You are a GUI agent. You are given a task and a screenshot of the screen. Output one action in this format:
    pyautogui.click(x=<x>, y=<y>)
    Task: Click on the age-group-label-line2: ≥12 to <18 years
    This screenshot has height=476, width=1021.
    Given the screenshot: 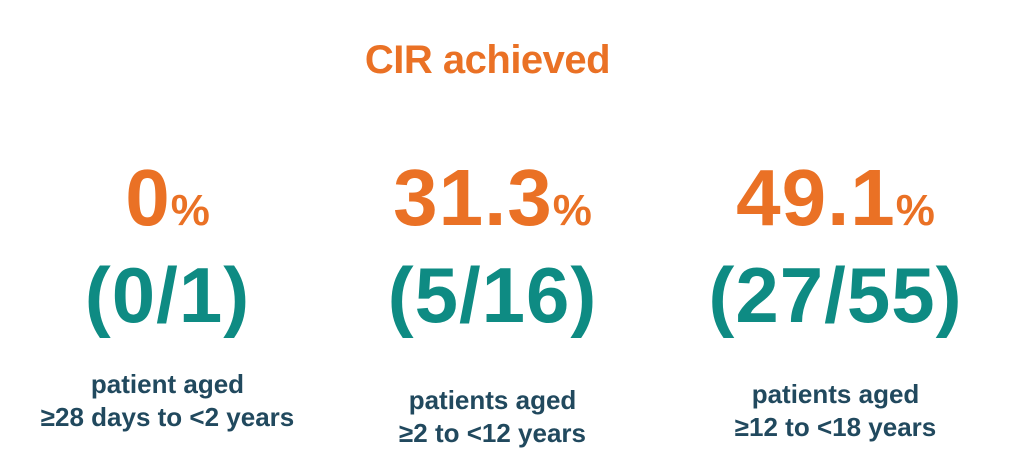 What is the action you would take?
    pyautogui.click(x=835, y=427)
    